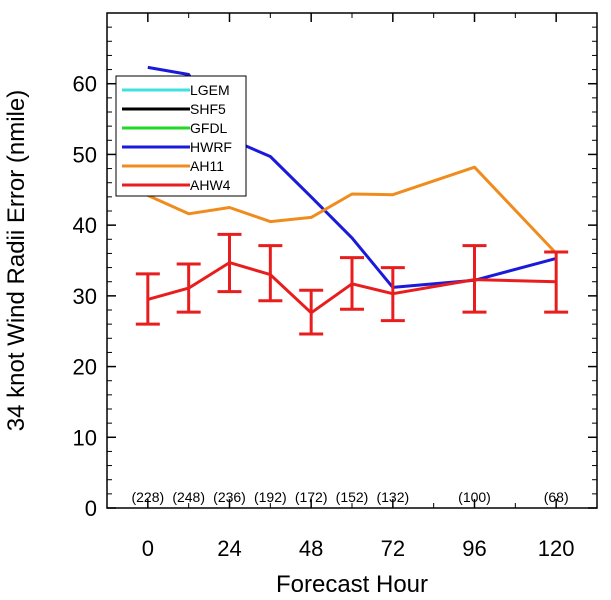 This screenshot has height=600, width=611. Describe the element at coordinates (85, 367) in the screenshot. I see `y-tick-label: 20` at that location.